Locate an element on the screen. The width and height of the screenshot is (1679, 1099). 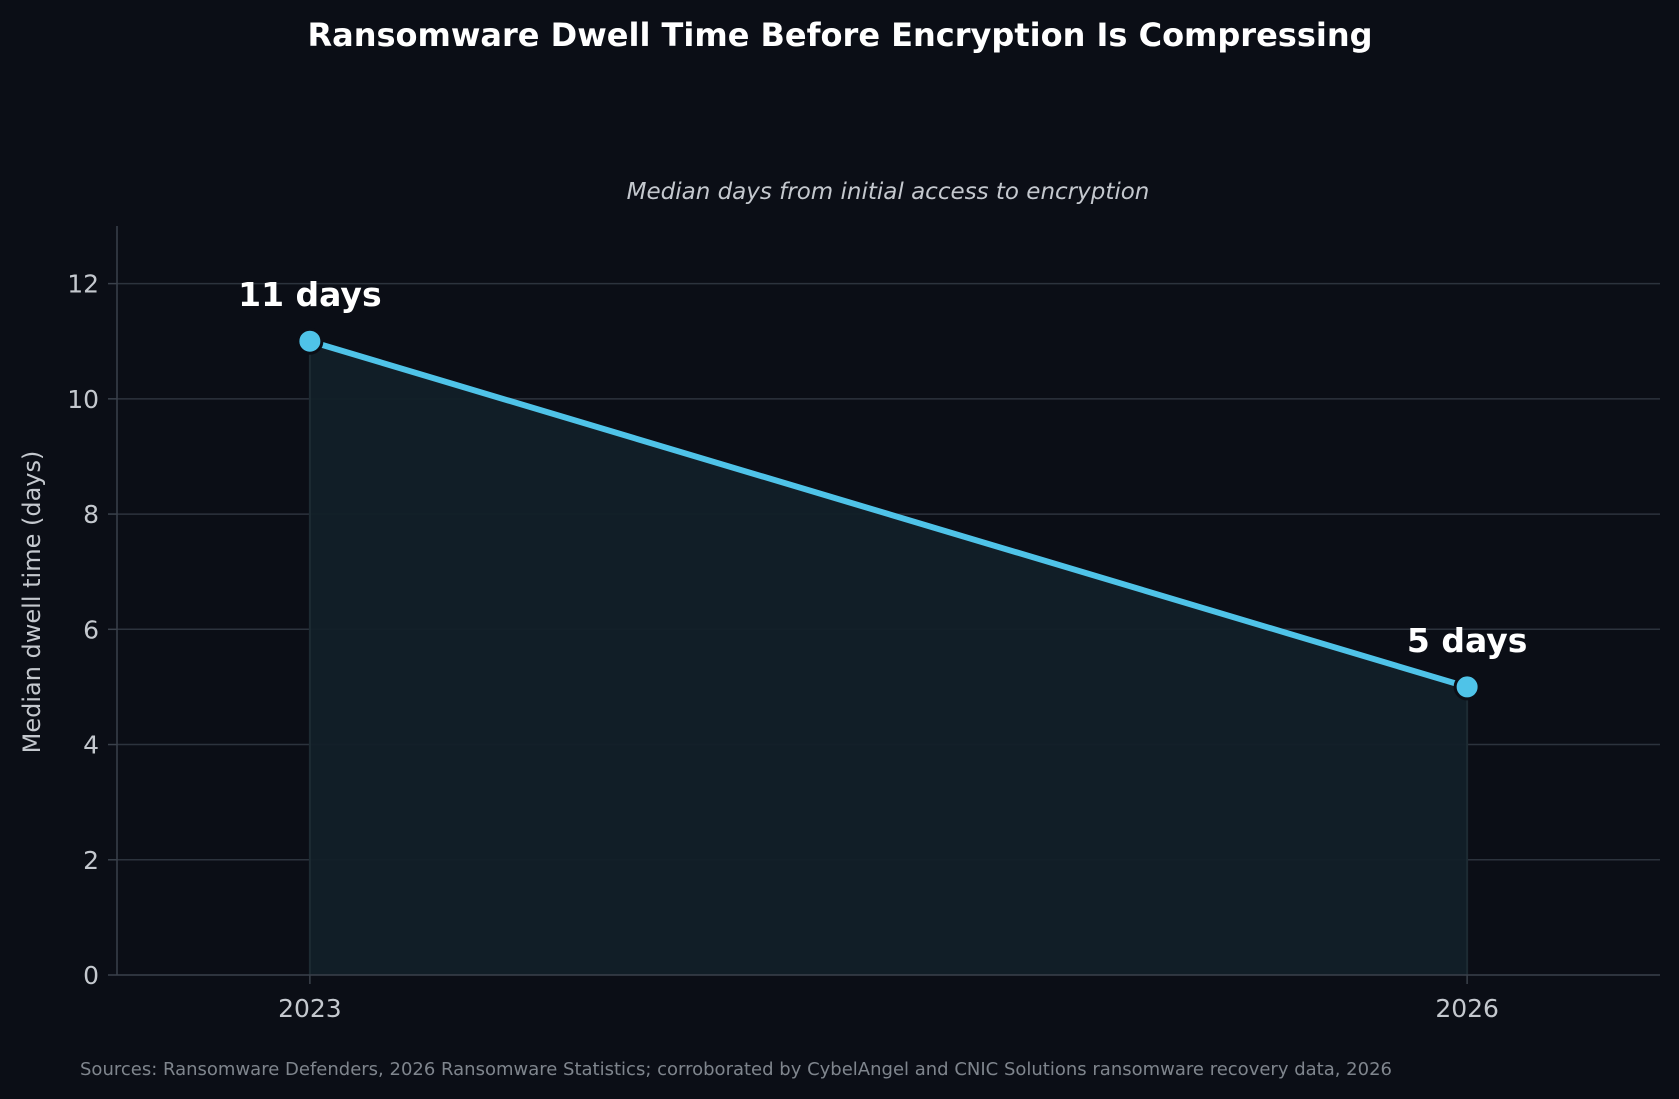
y-tick-label: 10 is located at coordinates (83, 399).